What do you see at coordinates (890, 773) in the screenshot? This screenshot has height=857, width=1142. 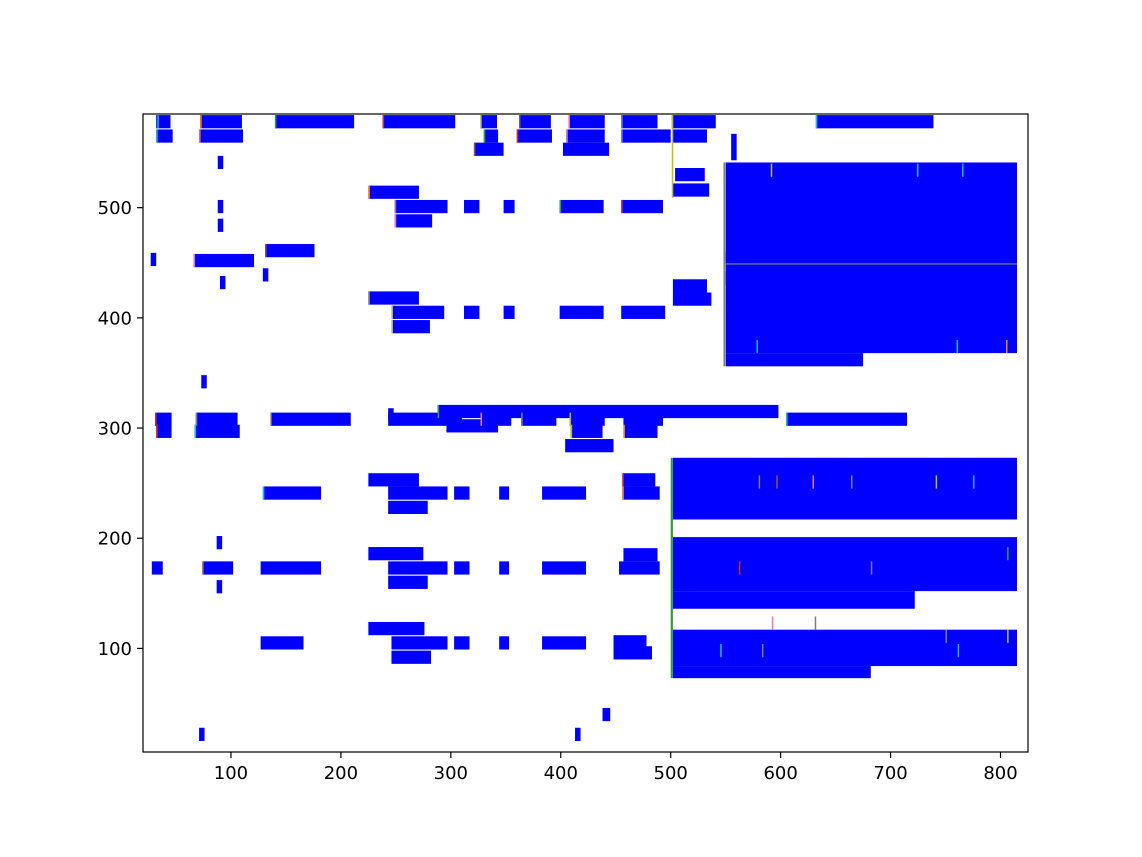 I see `x-tick-label: 700` at bounding box center [890, 773].